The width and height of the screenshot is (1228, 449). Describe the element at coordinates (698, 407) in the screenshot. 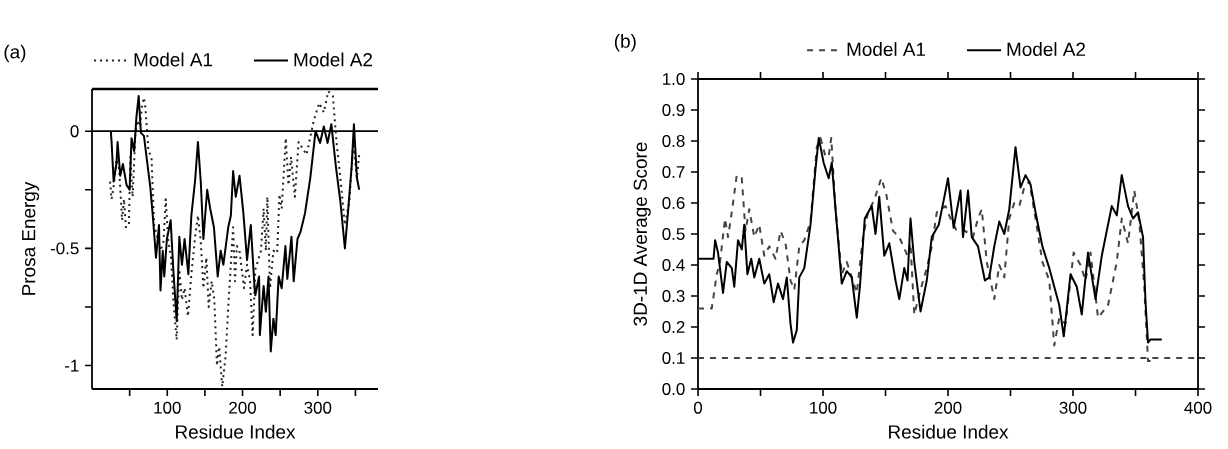

I see `x-tick-label: 0` at that location.